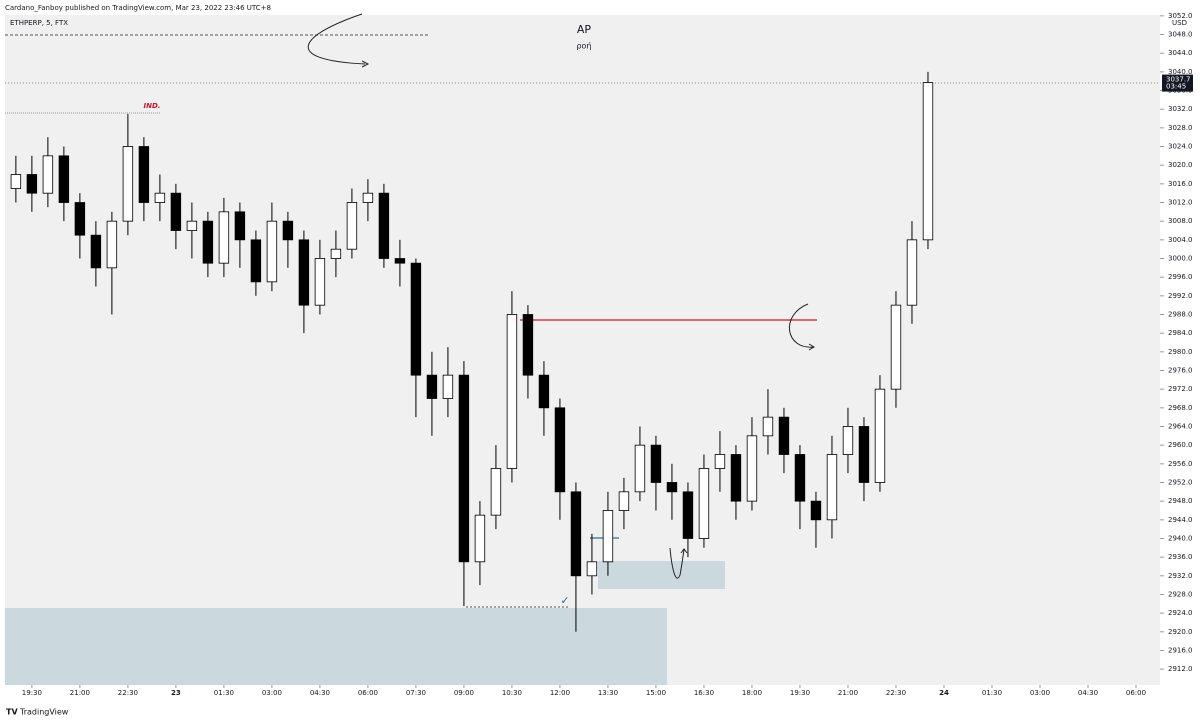  Describe the element at coordinates (32, 693) in the screenshot. I see `x-tick-label: 19:30` at that location.